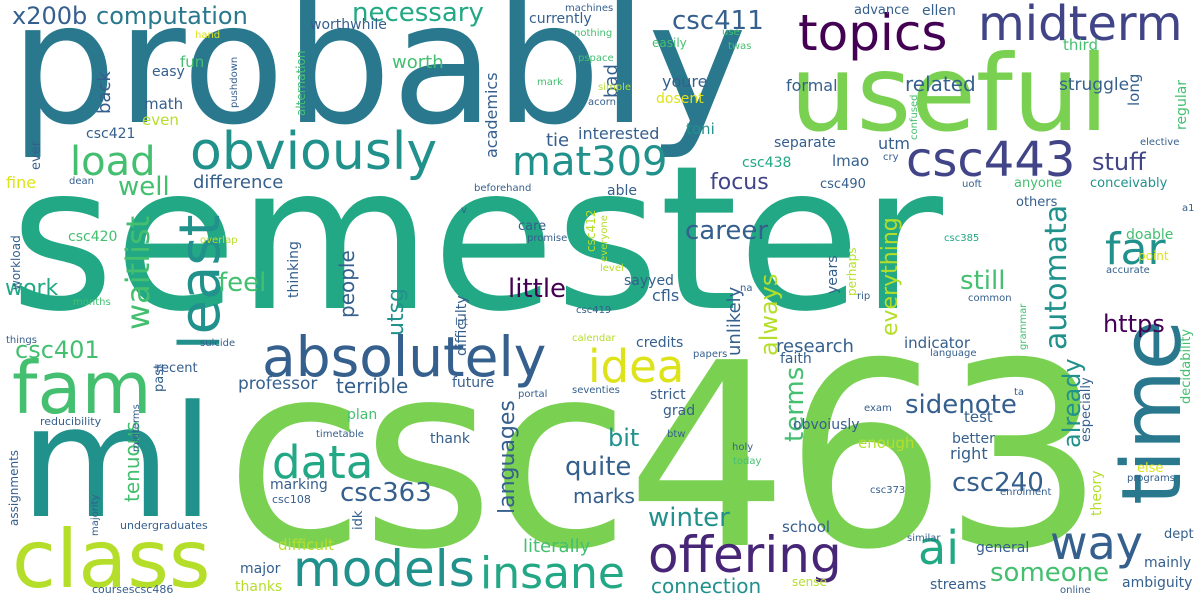 This screenshot has height=600, width=1200. What do you see at coordinates (95, 515) in the screenshot?
I see `word: majority` at bounding box center [95, 515].